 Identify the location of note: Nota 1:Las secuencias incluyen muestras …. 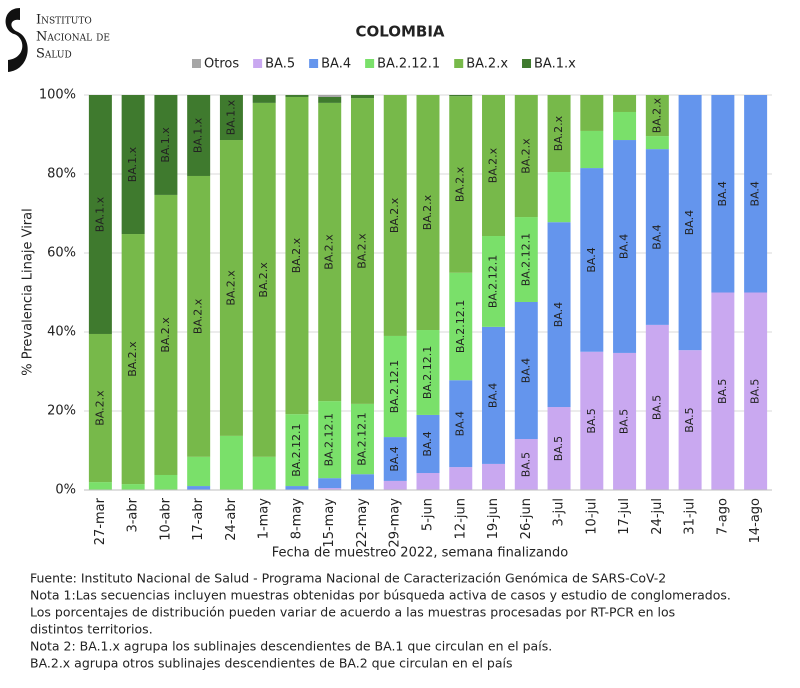
(380, 595).